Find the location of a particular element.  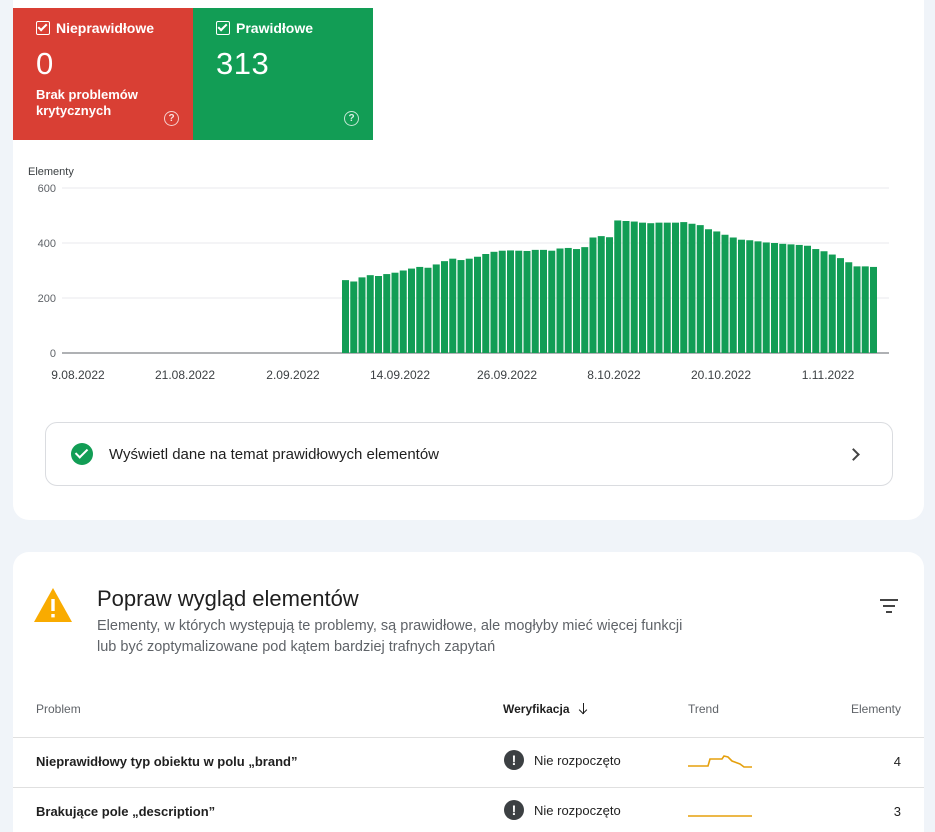

problem-name: Nieprawidłowy typ obiektu w polu „brand” is located at coordinates (167, 761).